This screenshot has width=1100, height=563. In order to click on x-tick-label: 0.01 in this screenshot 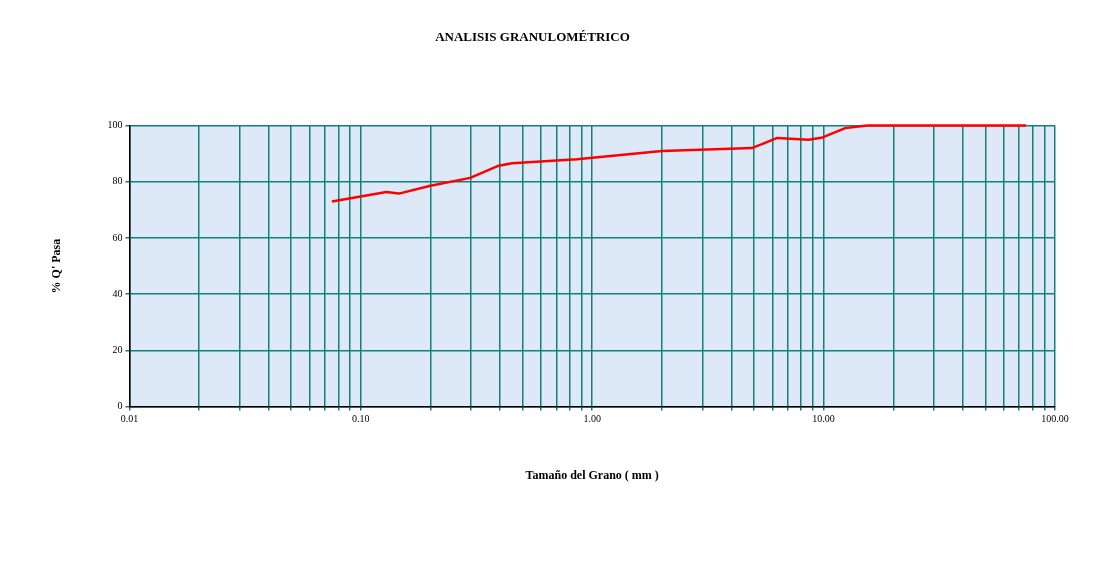, I will do `click(129, 419)`.